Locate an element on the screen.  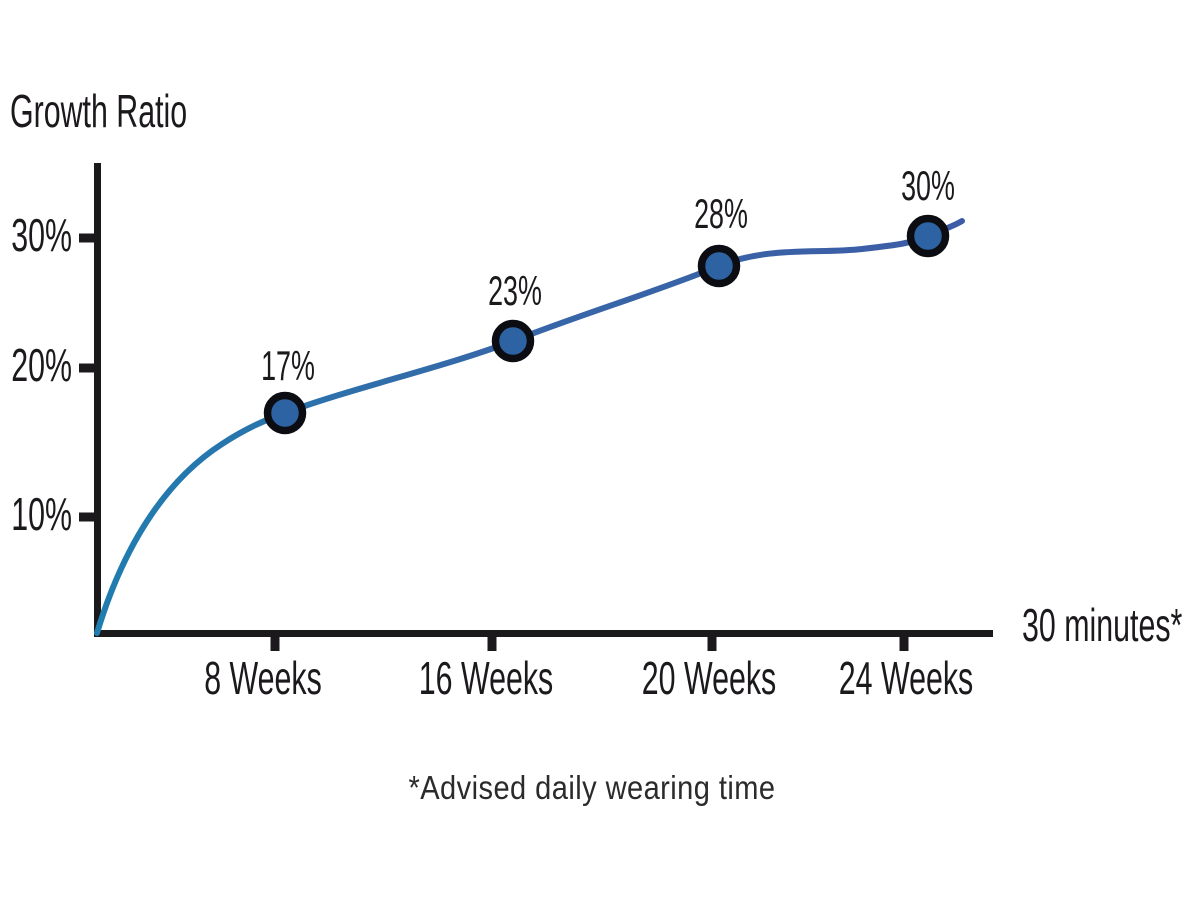
data-point-markers is located at coordinates (606, 324).